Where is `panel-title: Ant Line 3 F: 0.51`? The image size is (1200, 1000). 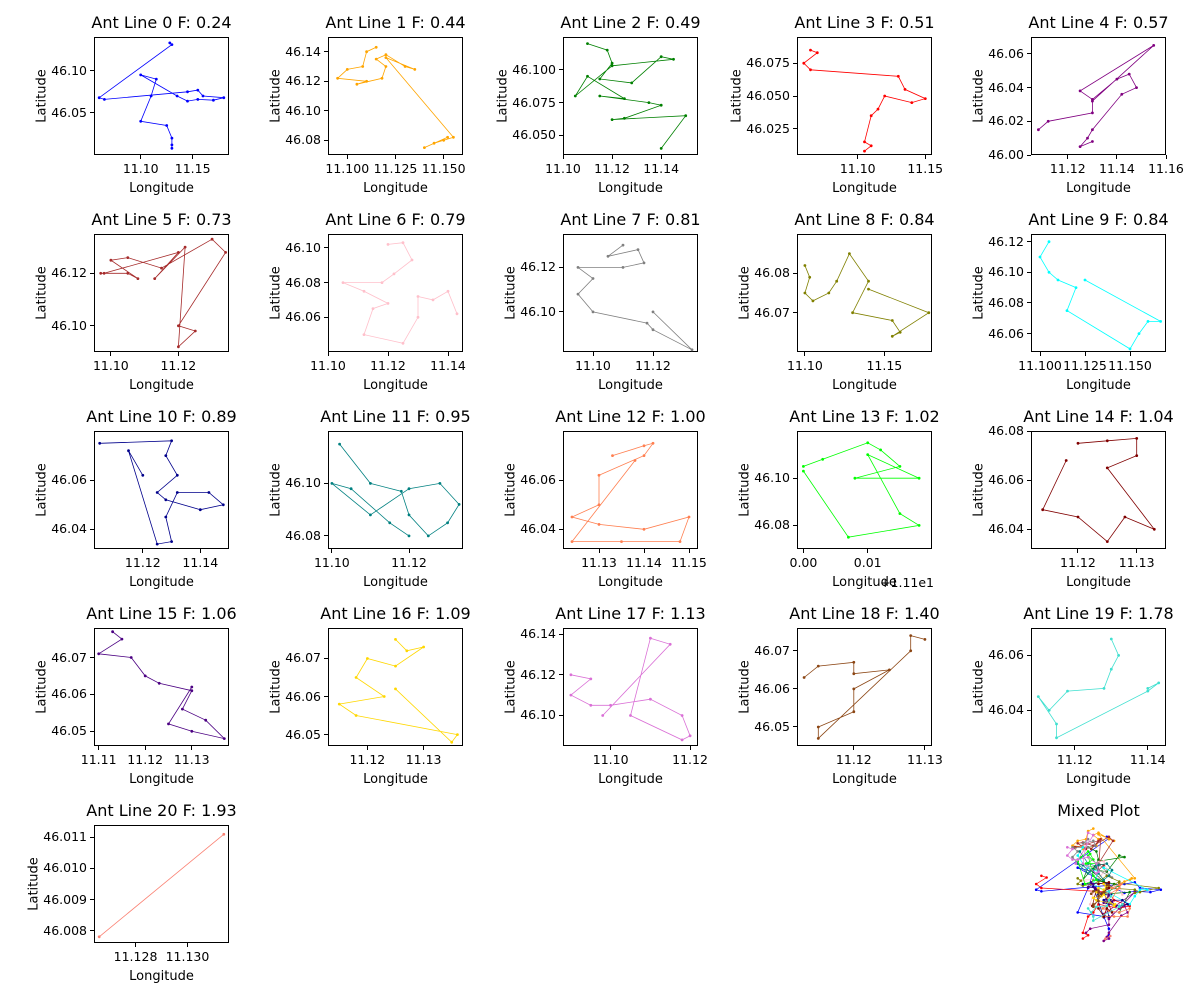
panel-title: Ant Line 3 F: 0.51 is located at coordinates (864, 22).